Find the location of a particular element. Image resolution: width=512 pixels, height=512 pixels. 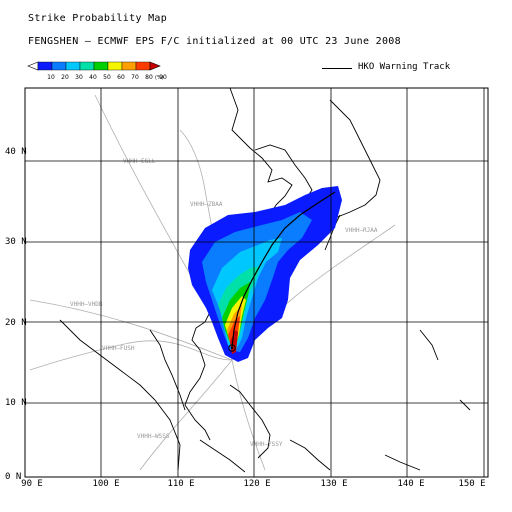

probability-legend: 10 20 30 40 50 60 70 80 90(%) is located at coordinates (97, 71).